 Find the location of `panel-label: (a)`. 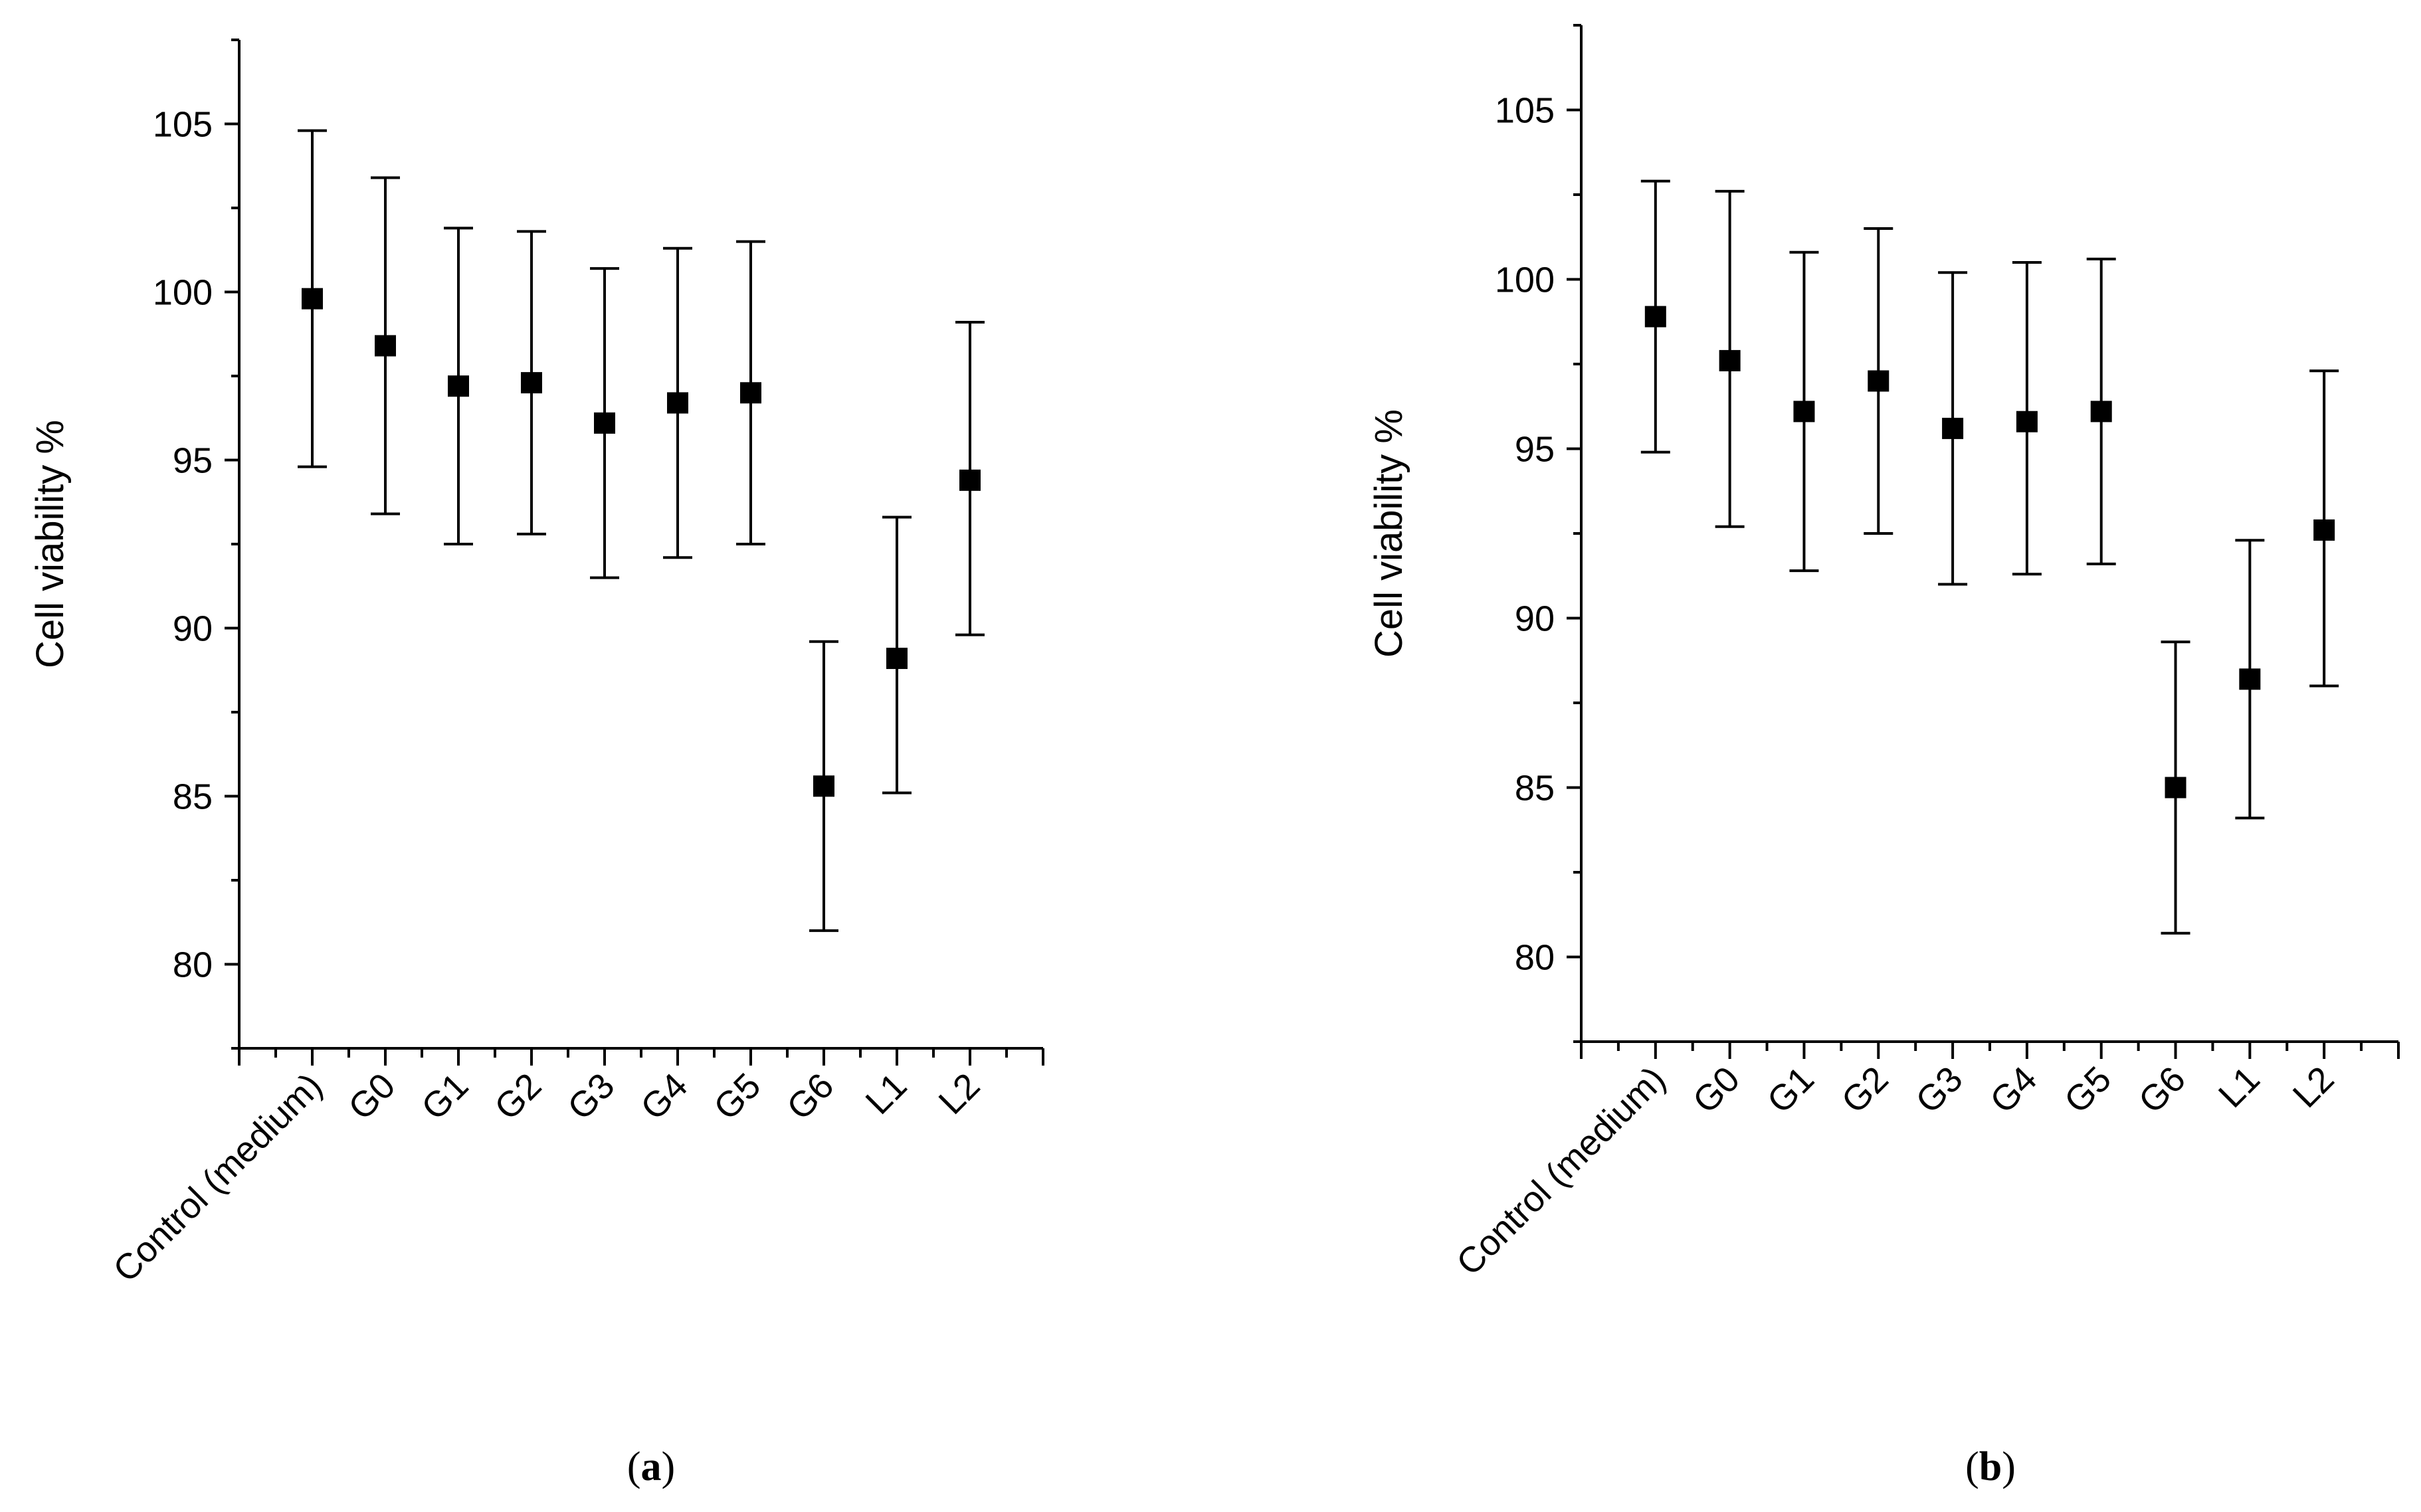

panel-label: (a) is located at coordinates (651, 1466).